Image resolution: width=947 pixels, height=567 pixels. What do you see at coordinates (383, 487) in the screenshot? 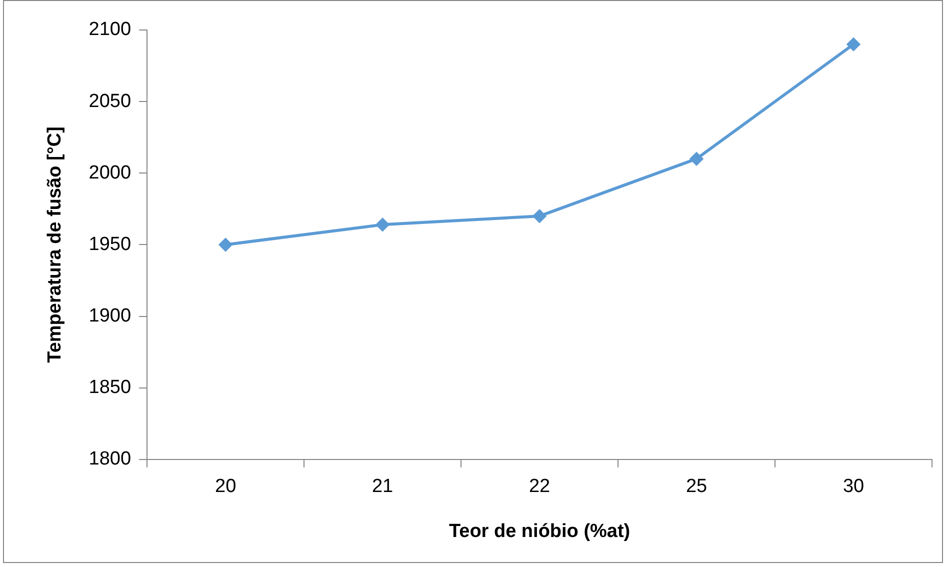
I see `x-tick-label: 21` at bounding box center [383, 487].